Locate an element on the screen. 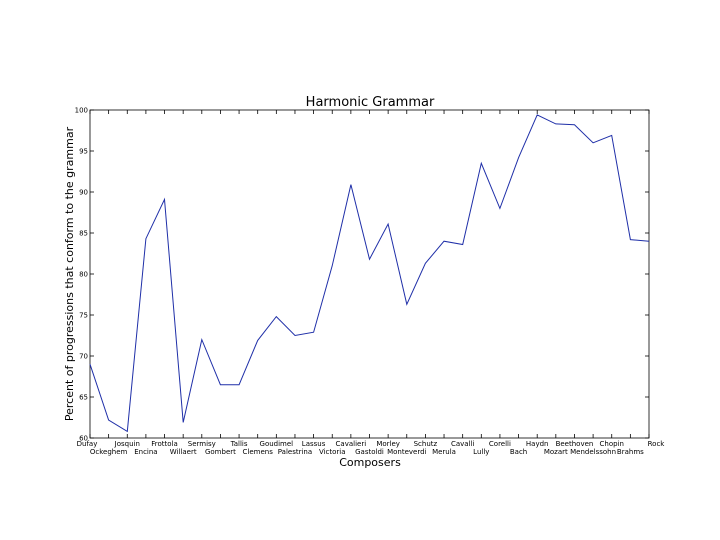 The height and width of the screenshot is (540, 720). y-tick-label: 75 is located at coordinates (83, 316).